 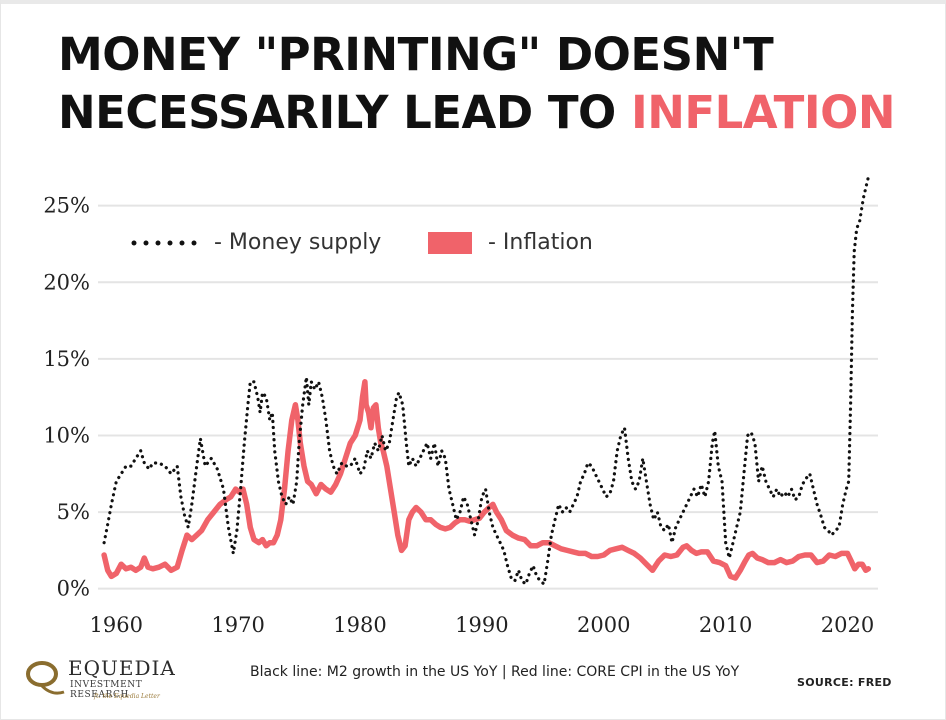 I want to click on source-note: SOURCE: FRED, so click(x=844, y=682).